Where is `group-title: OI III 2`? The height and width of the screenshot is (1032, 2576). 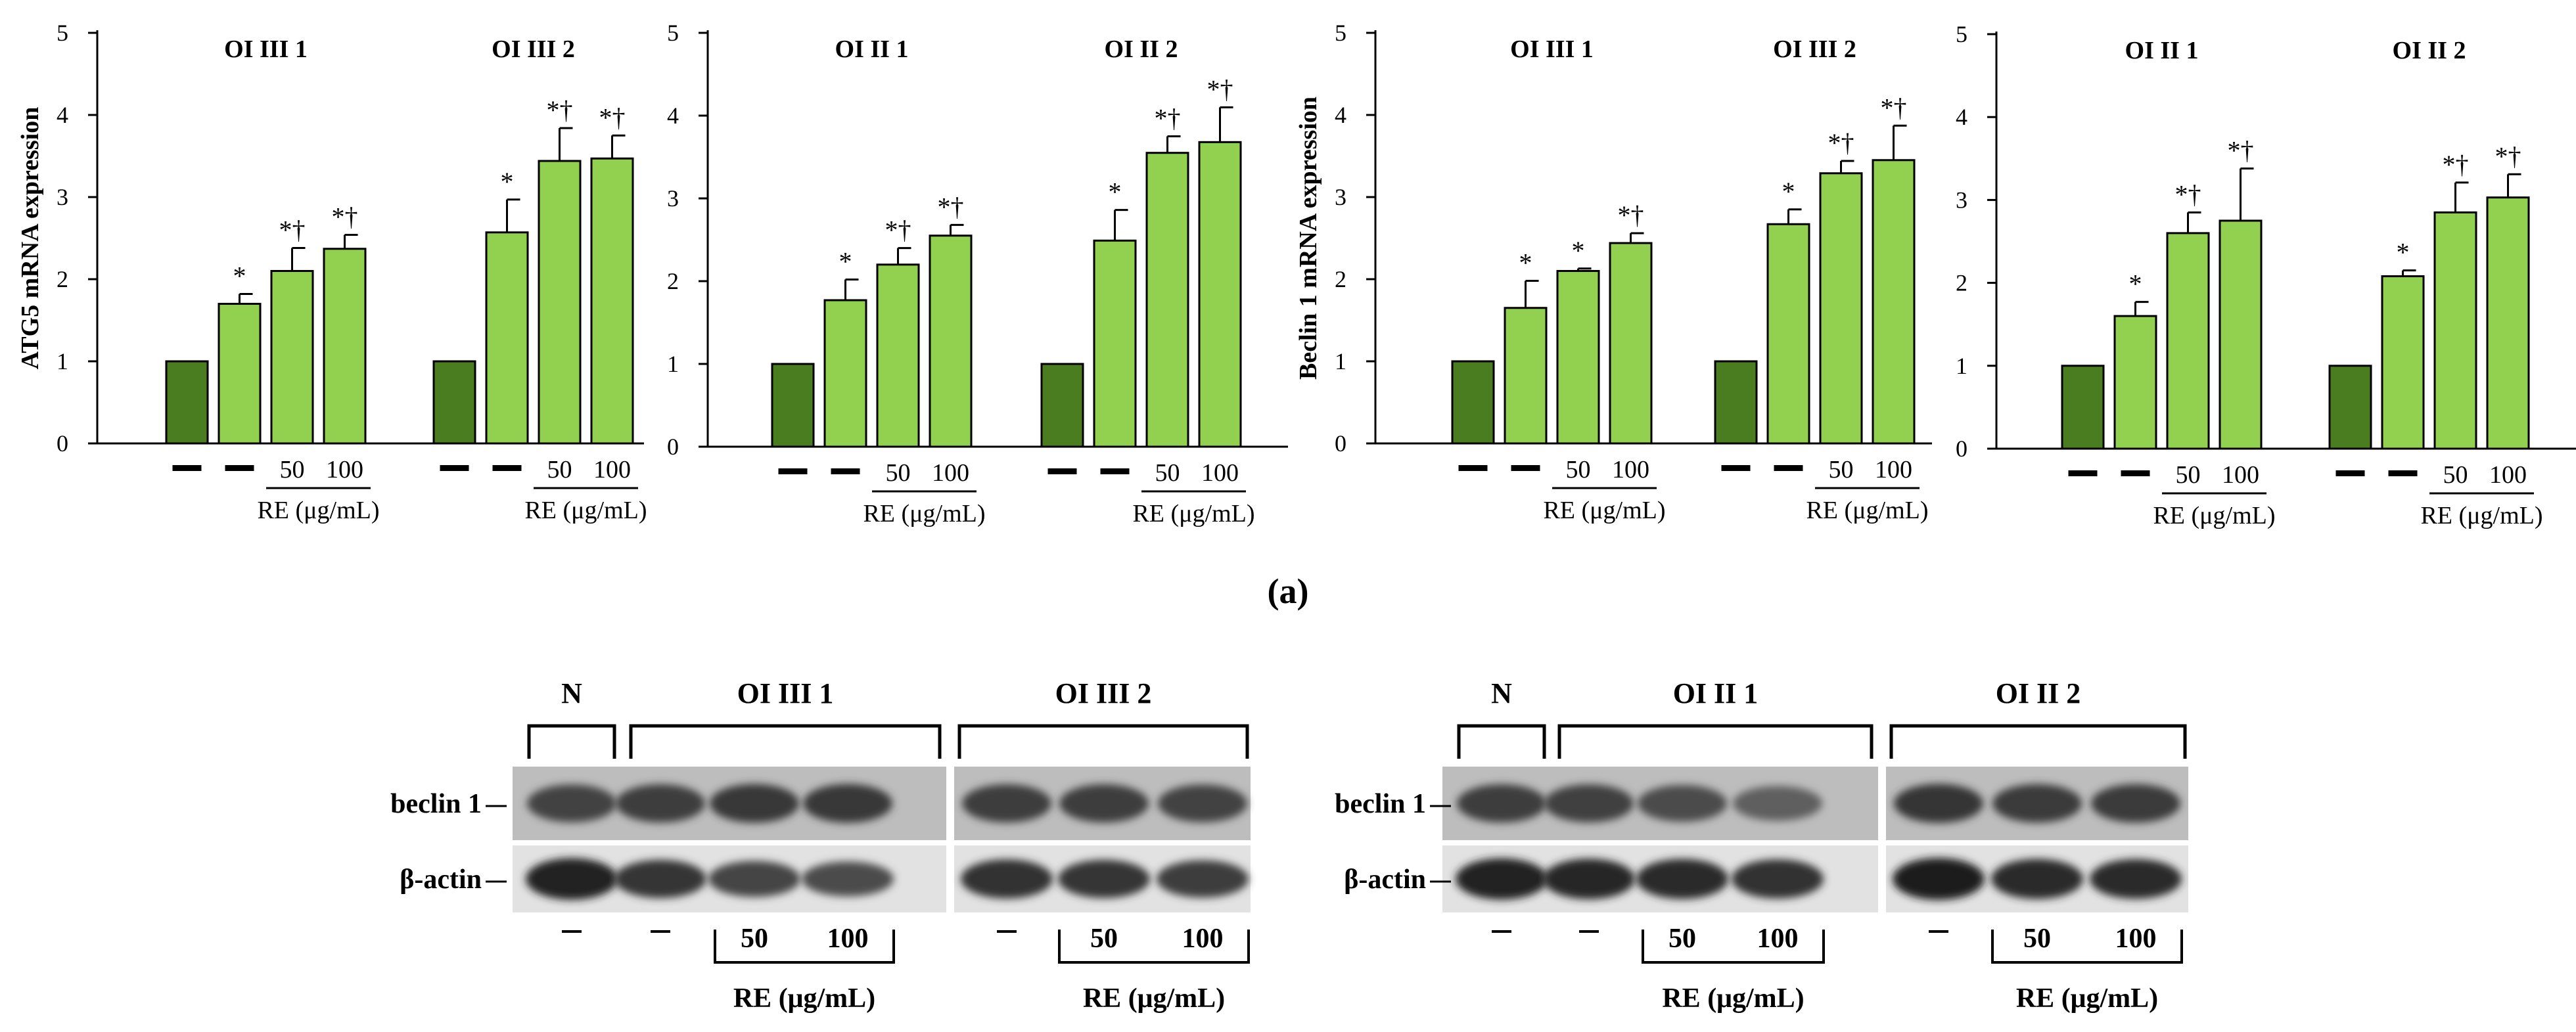
group-title: OI III 2 is located at coordinates (1814, 49).